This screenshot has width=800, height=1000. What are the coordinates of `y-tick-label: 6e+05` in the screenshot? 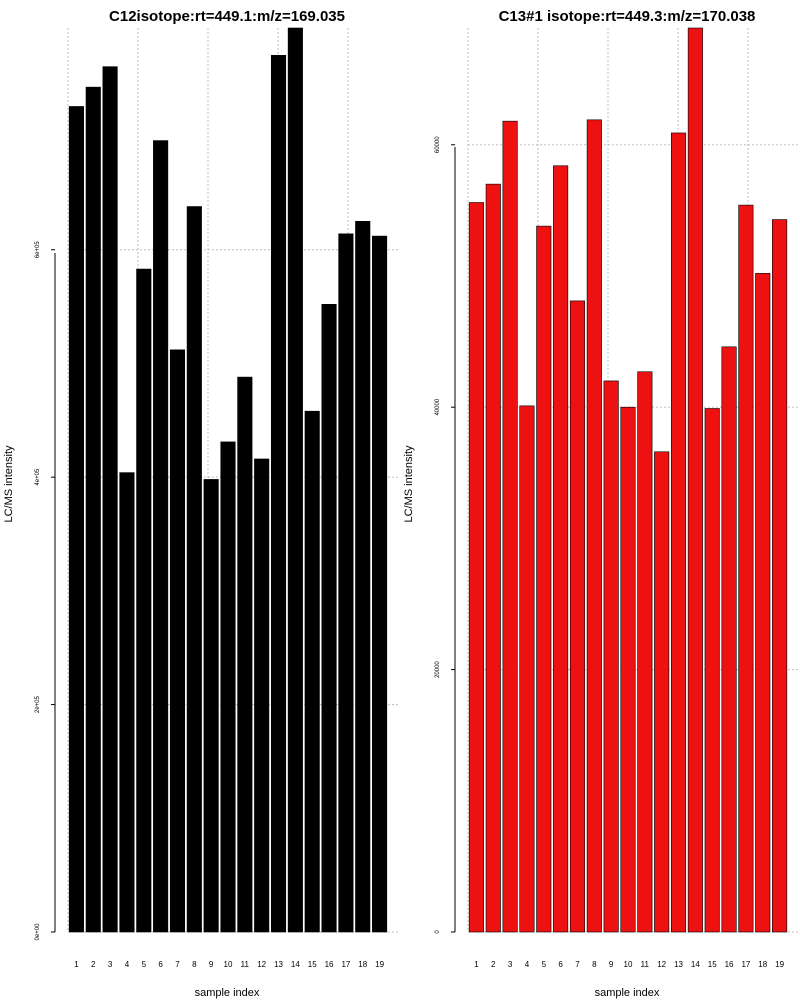 It's located at (38, 250).